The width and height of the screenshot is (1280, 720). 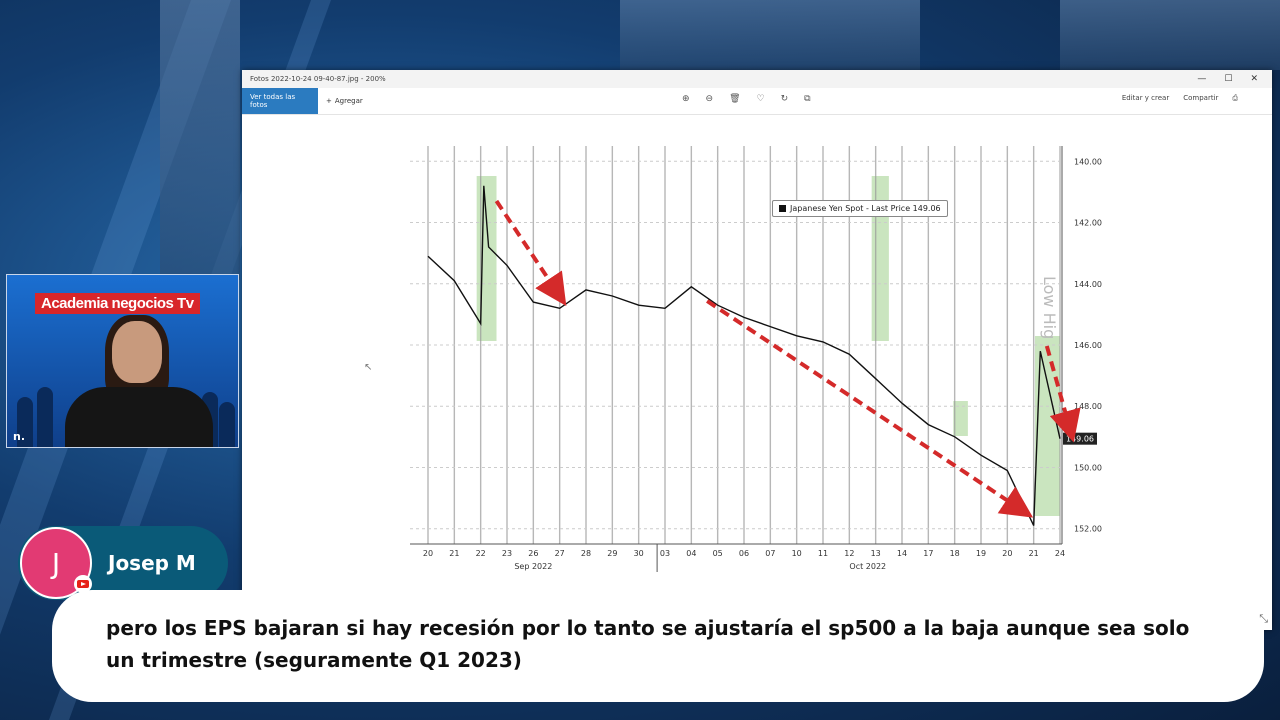 What do you see at coordinates (797, 553) in the screenshot?
I see `x-tick-label: 10` at bounding box center [797, 553].